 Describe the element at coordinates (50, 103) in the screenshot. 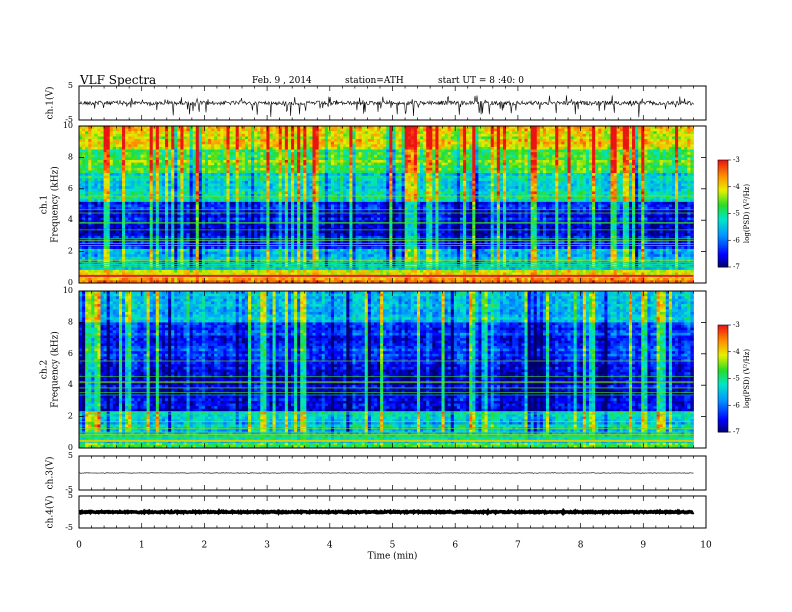

I see `ch1-waveform-ylabel: ch.1(V)` at that location.